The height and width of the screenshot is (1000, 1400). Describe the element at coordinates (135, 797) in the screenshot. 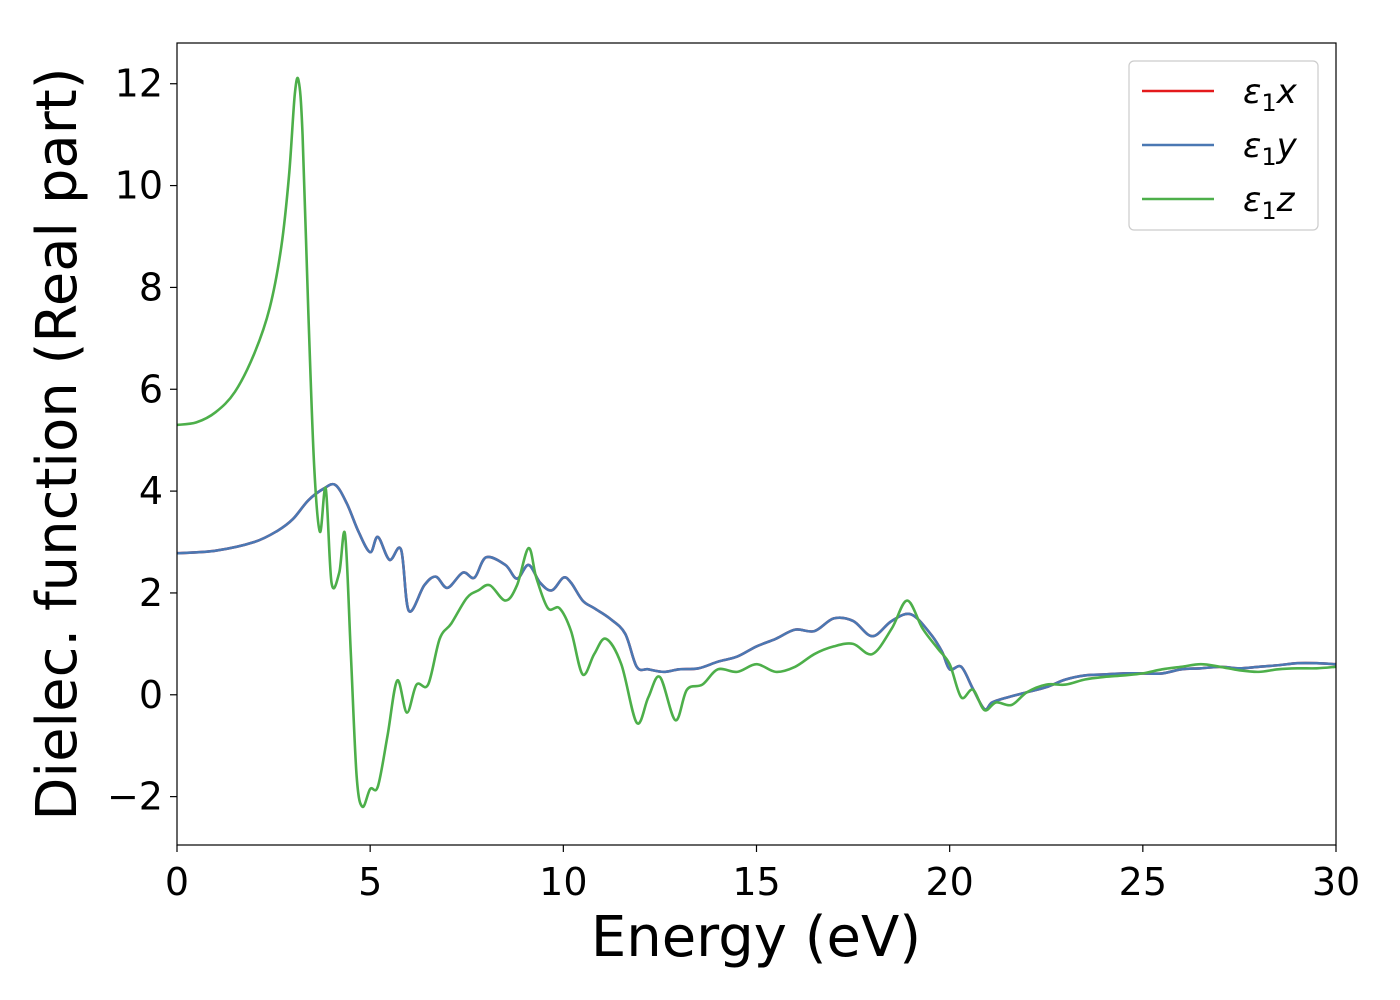

I see `y-tick-label: −2` at that location.